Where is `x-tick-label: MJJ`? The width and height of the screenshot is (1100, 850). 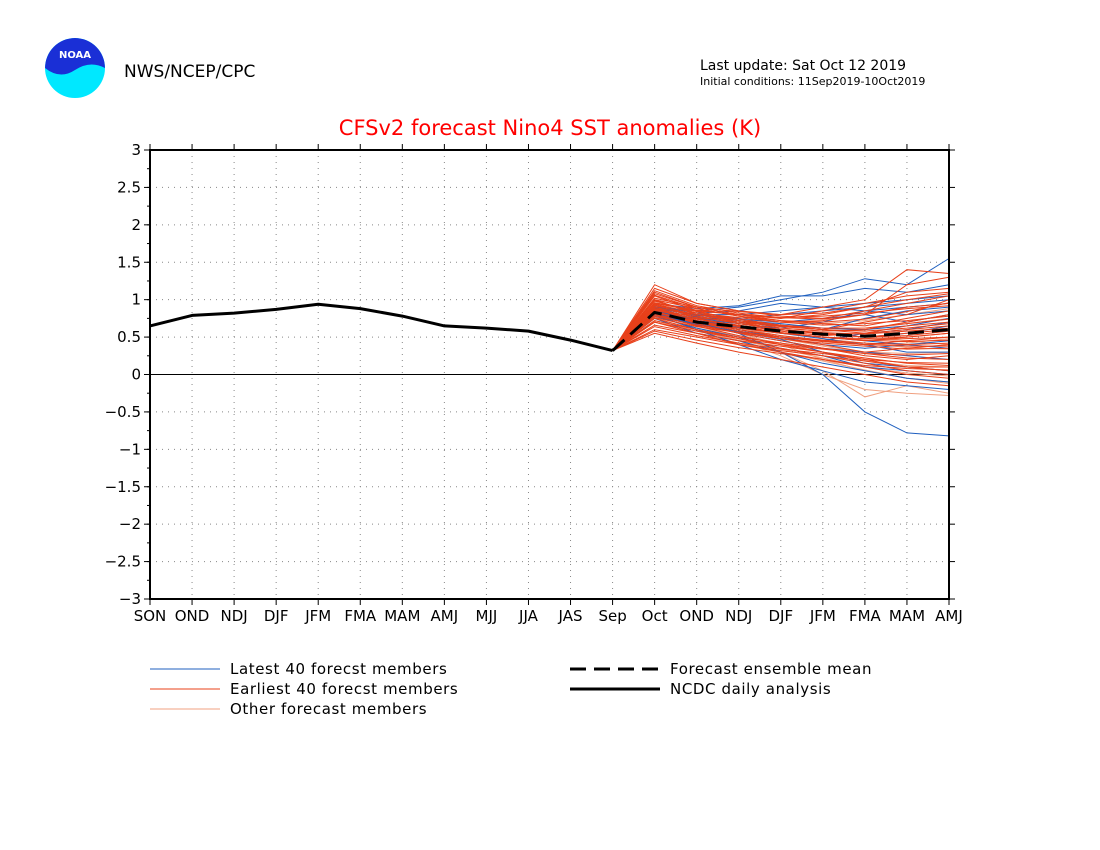
x-tick-label: MJJ is located at coordinates (487, 616).